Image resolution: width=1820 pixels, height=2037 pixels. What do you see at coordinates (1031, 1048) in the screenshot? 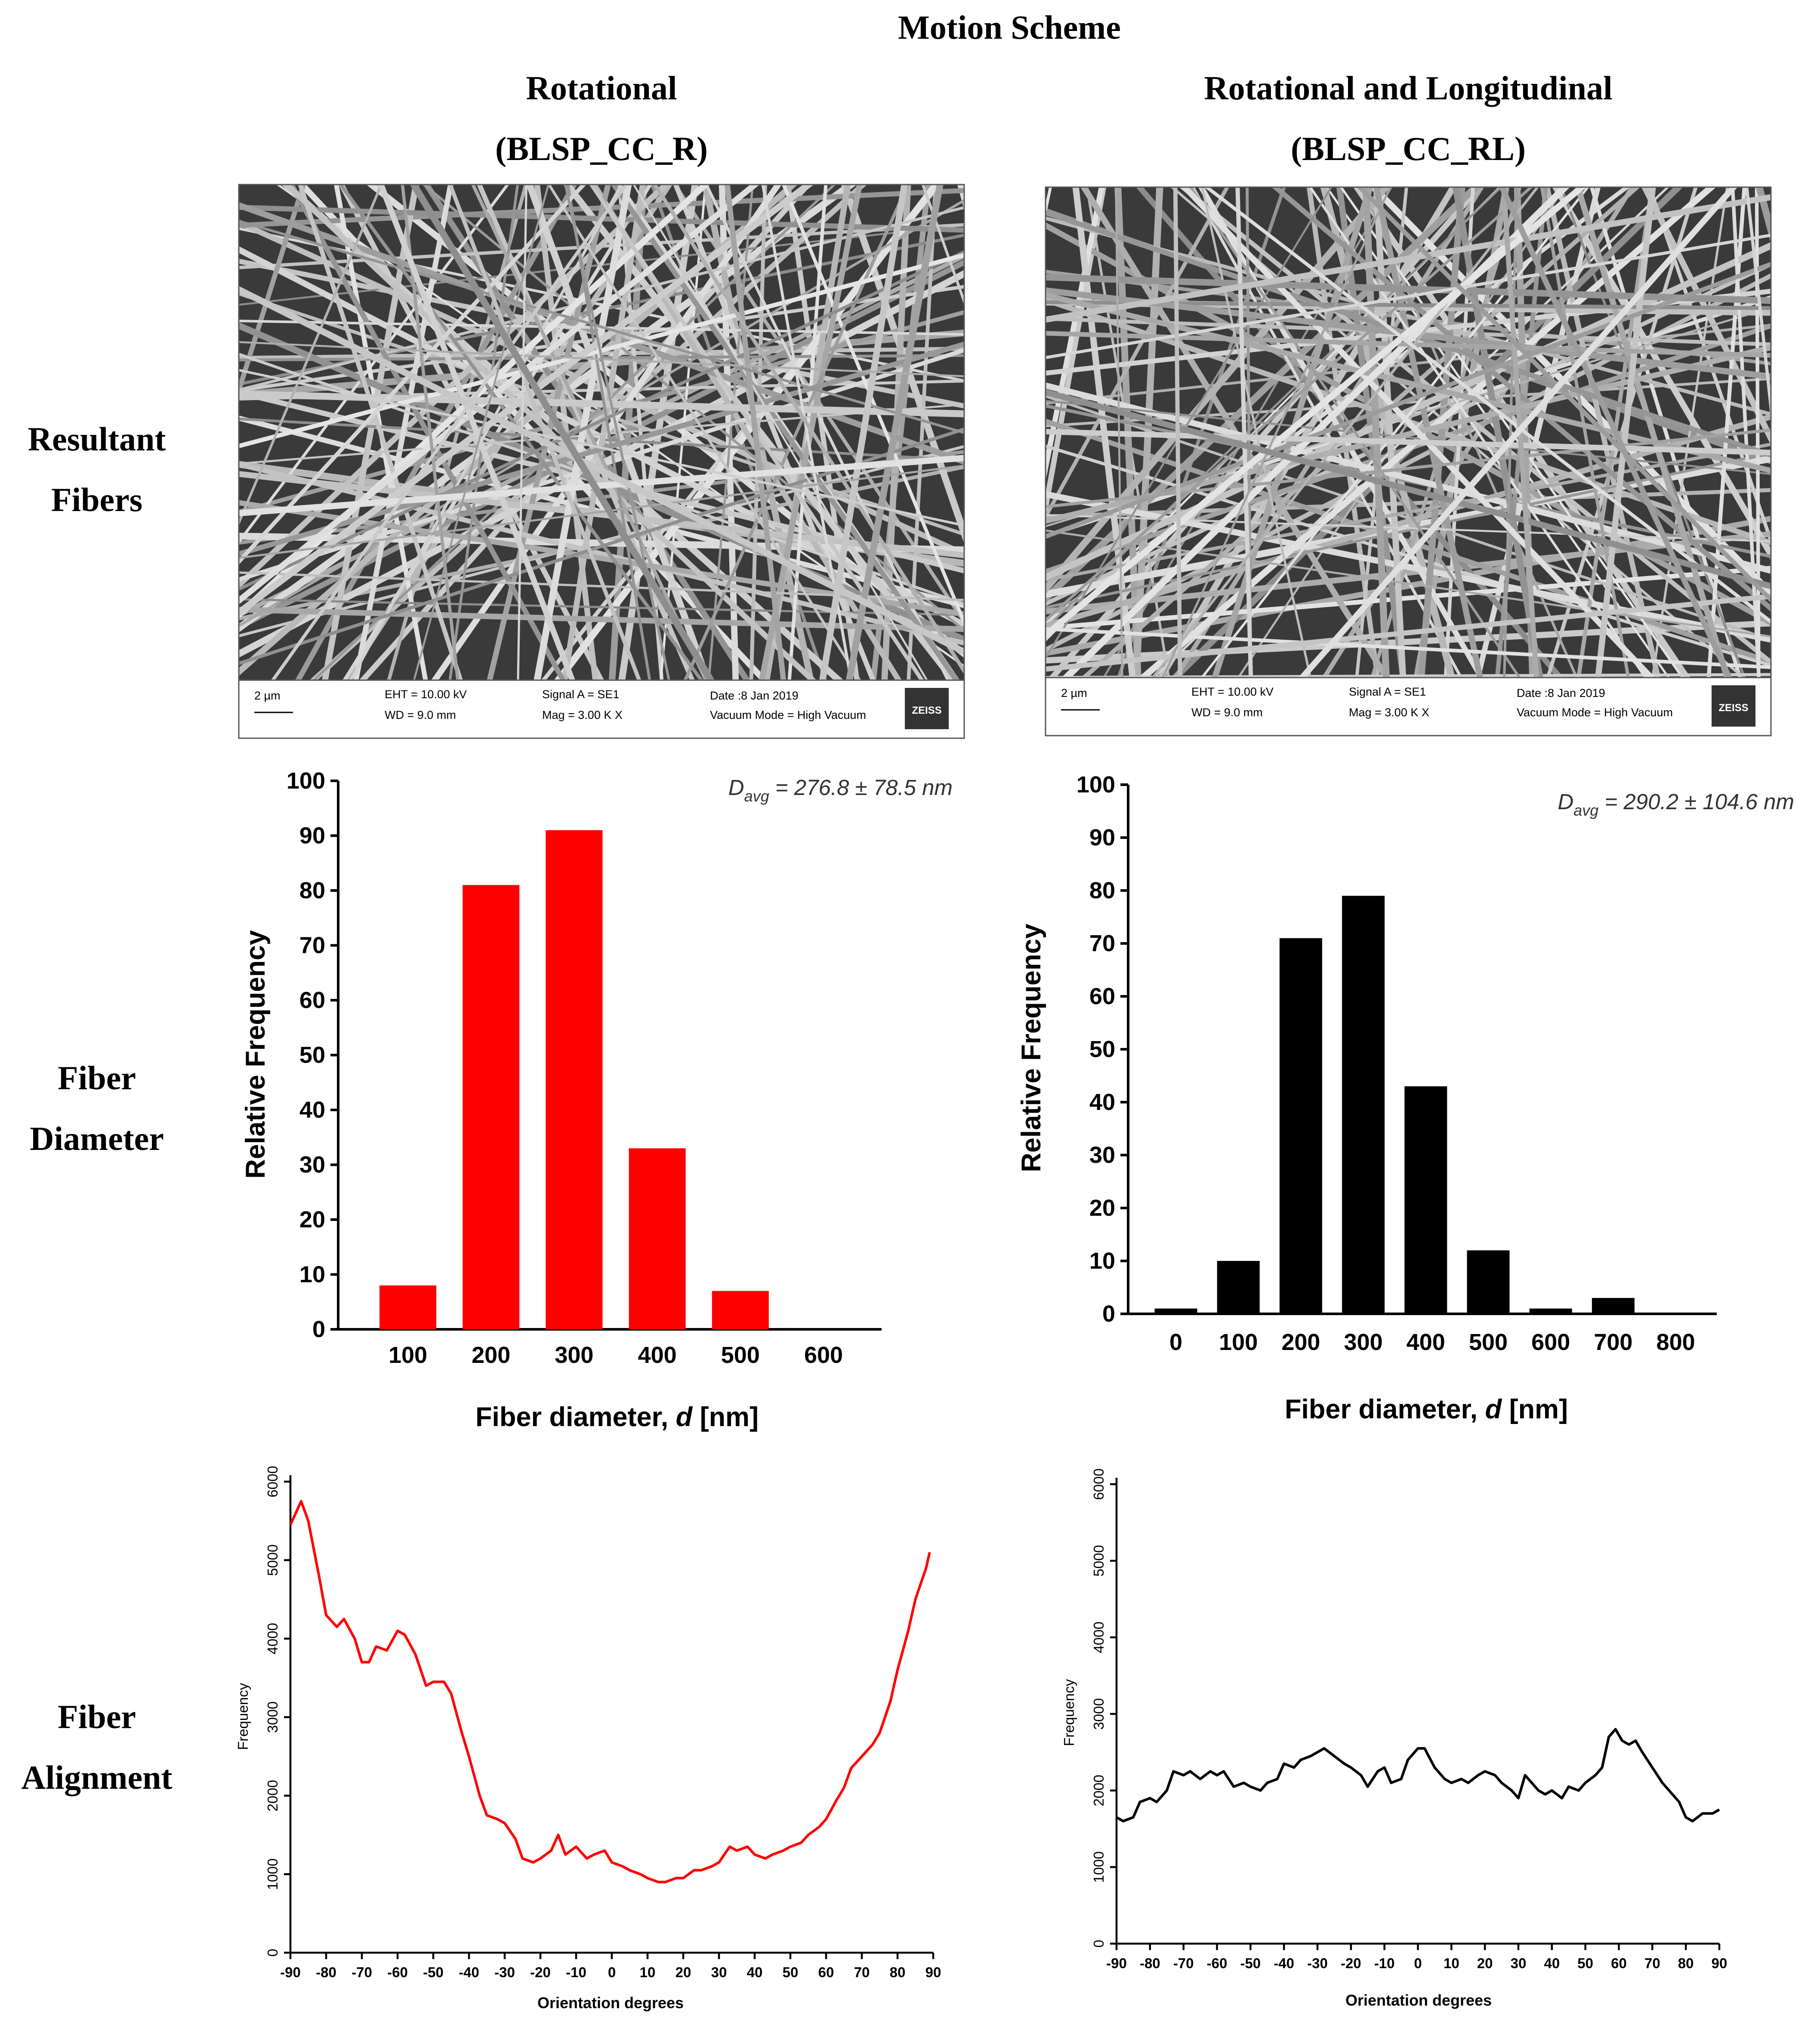
I see `y-axis-label: Relative Frequency` at bounding box center [1031, 1048].